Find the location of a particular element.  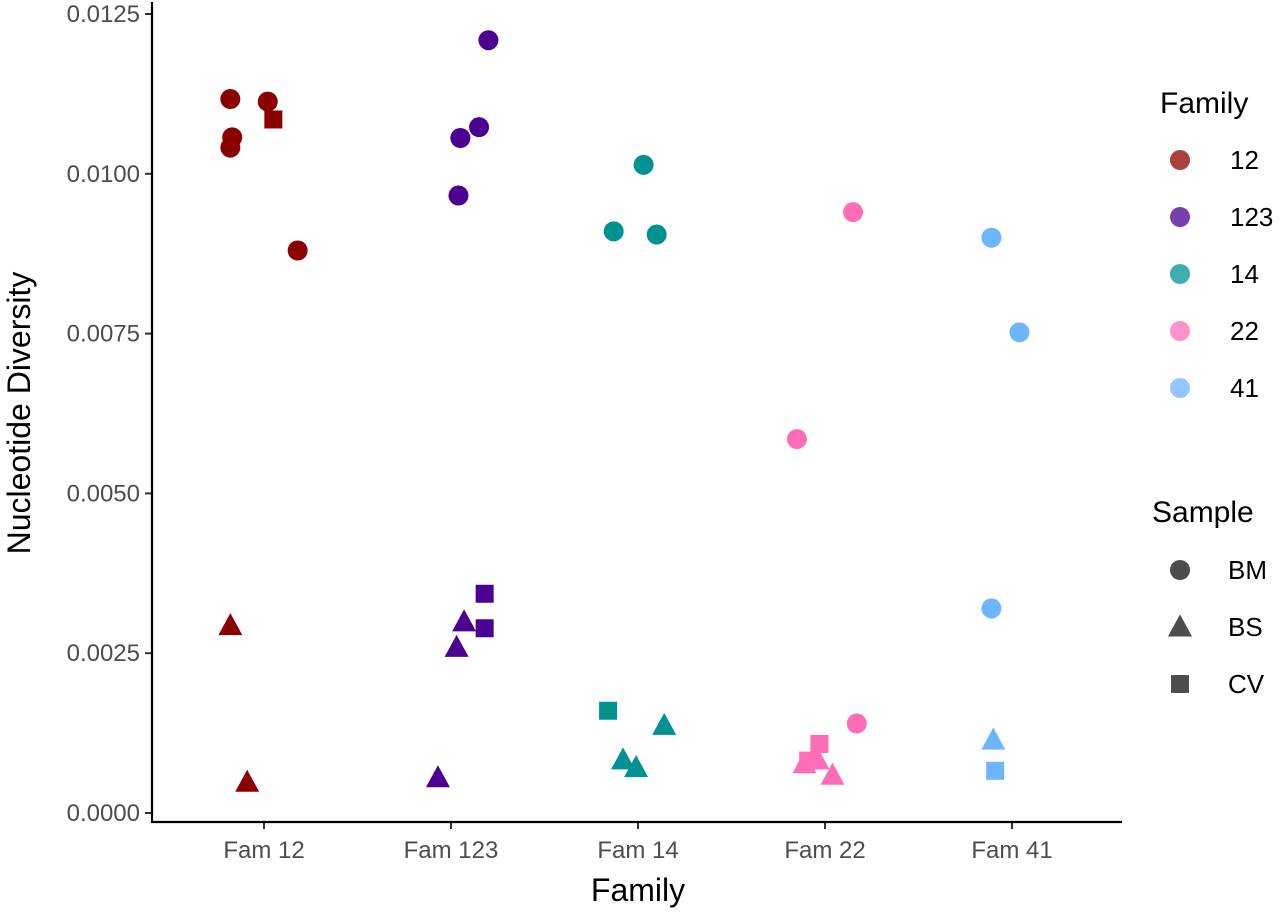

legend-family-label: 14 is located at coordinates (1244, 274).